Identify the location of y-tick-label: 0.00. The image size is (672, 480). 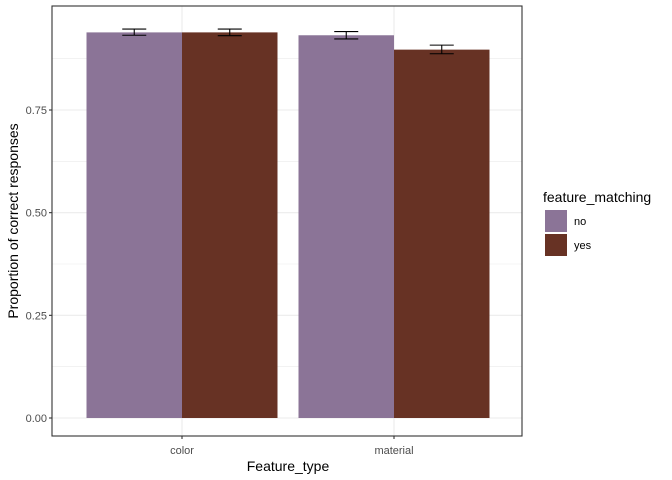
(36, 419).